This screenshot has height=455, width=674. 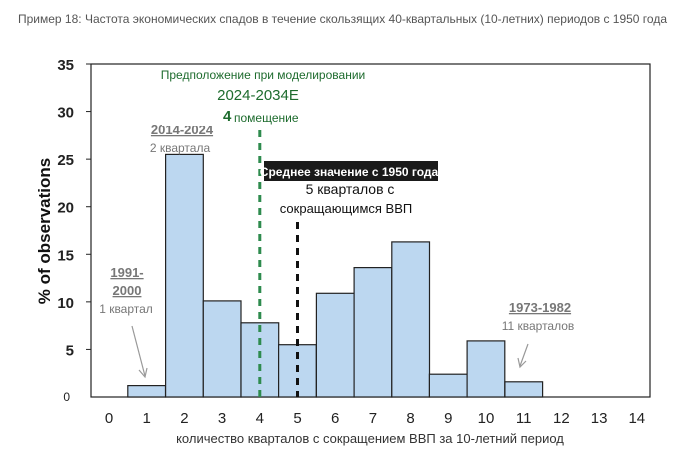 I want to click on y-tick-label: 20, so click(x=65, y=208).